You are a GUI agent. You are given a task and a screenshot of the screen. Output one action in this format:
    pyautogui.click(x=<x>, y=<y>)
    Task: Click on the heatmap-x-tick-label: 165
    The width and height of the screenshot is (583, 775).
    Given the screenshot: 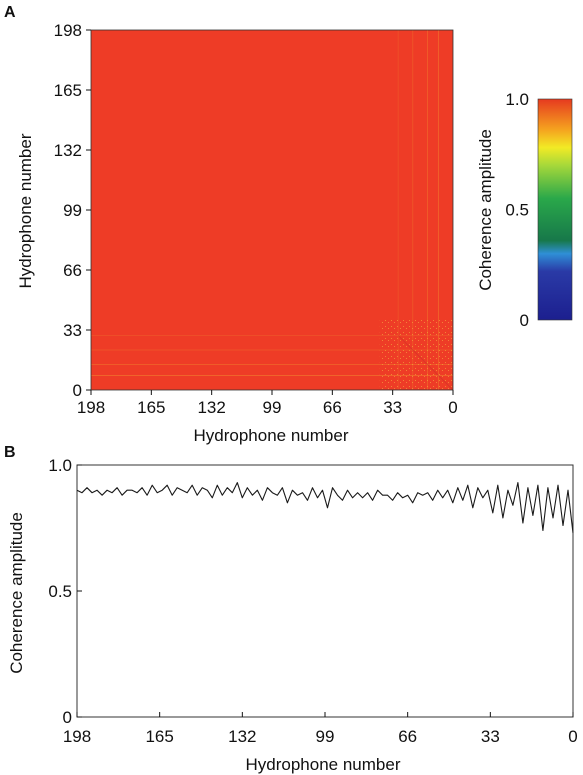 What is the action you would take?
    pyautogui.click(x=151, y=407)
    